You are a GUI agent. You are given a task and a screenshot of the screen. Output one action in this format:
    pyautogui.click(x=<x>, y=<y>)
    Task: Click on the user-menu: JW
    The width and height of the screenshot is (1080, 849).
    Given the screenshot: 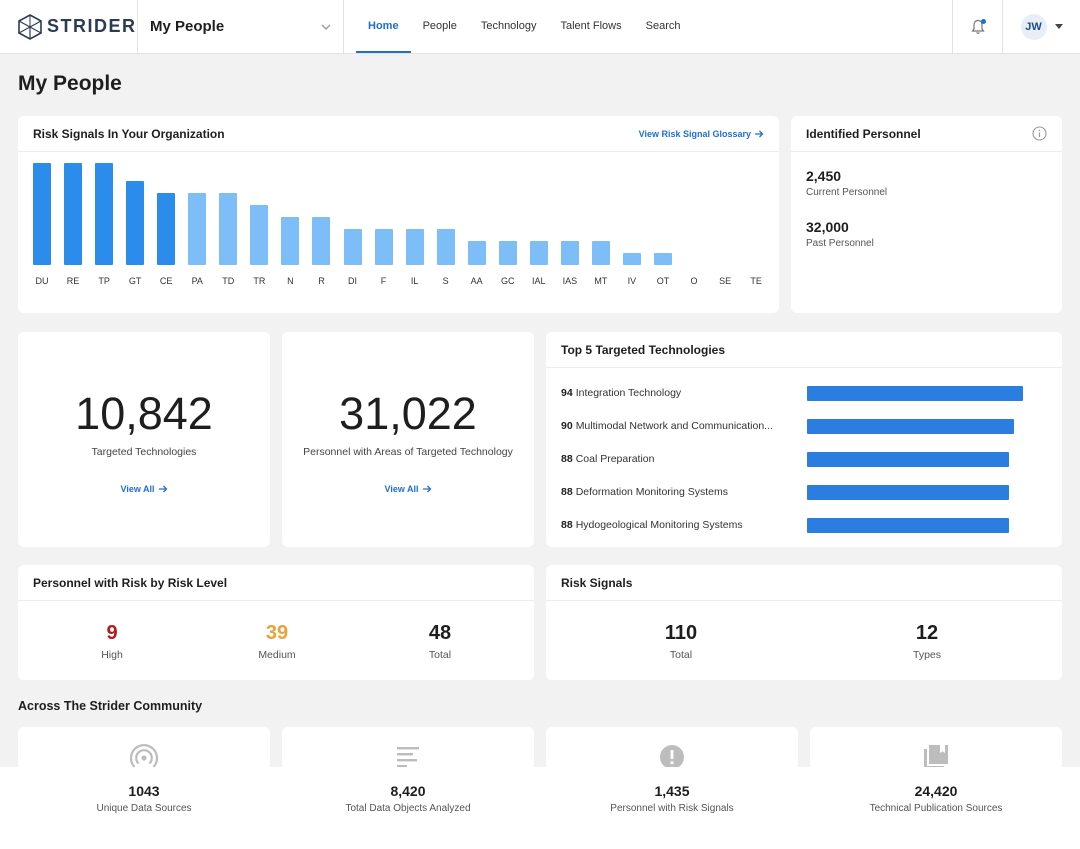 What is the action you would take?
    pyautogui.click(x=1041, y=26)
    